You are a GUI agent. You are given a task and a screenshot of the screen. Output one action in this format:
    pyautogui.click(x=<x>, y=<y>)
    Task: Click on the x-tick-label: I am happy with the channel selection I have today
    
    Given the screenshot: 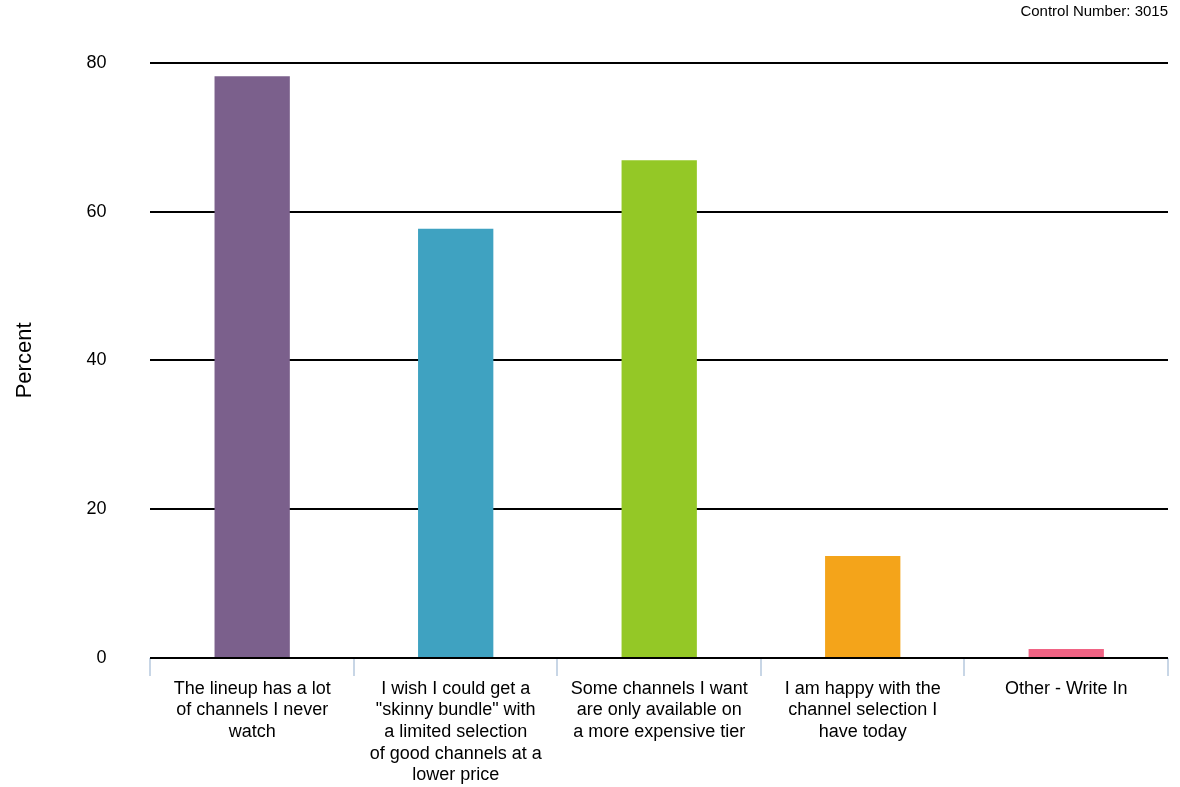 What is the action you would take?
    pyautogui.click(x=862, y=709)
    